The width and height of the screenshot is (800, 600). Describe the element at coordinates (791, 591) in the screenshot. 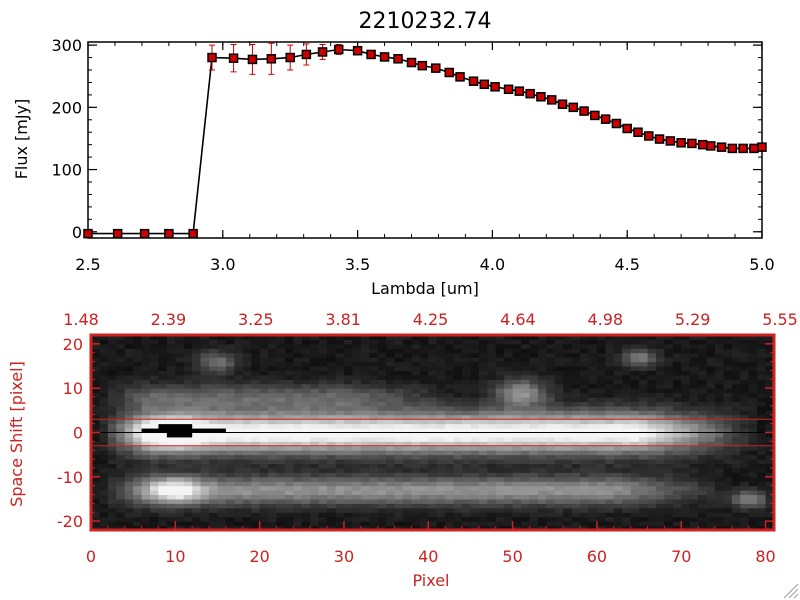

I see `resize-grip` at that location.